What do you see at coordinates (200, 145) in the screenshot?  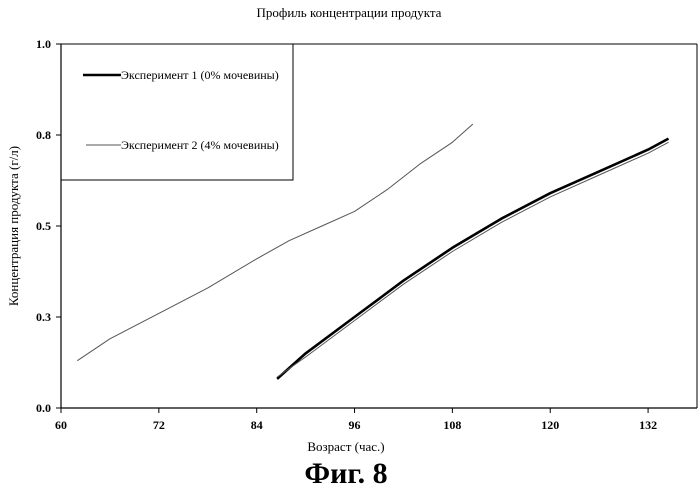 I see `legend-label-2: Эксперимент 2 (4% мочевины)` at bounding box center [200, 145].